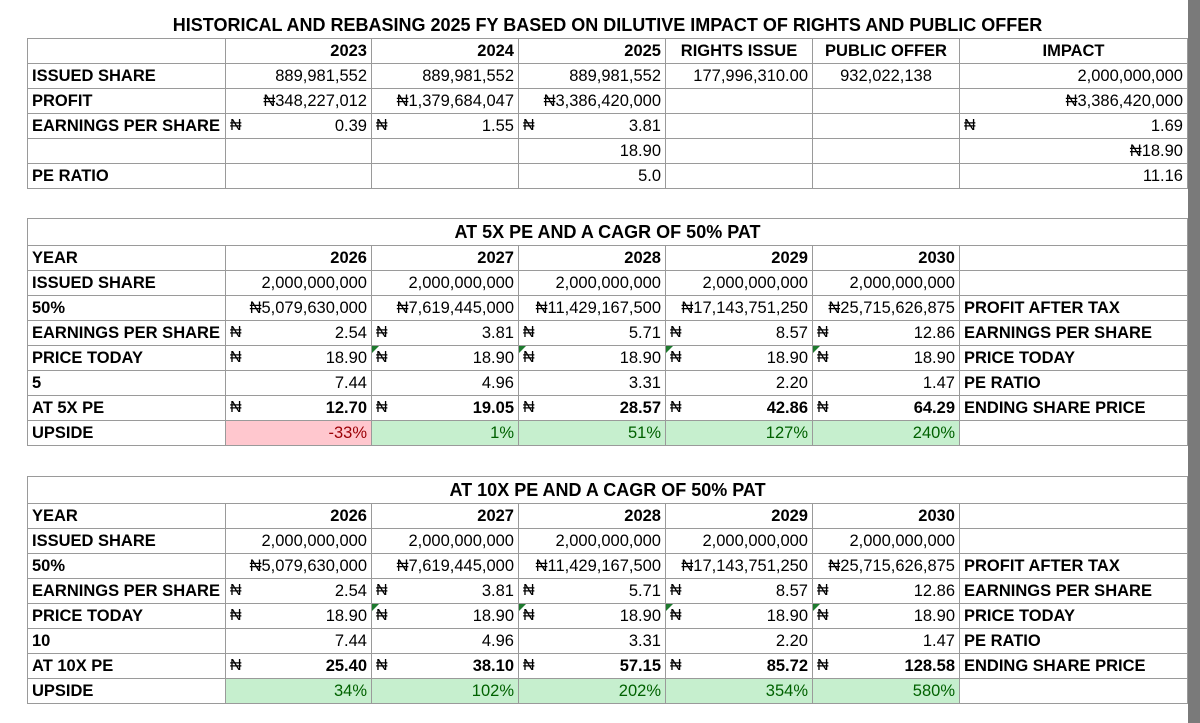  What do you see at coordinates (739, 433) in the screenshot?
I see `pe5-upside-3: 127%` at bounding box center [739, 433].